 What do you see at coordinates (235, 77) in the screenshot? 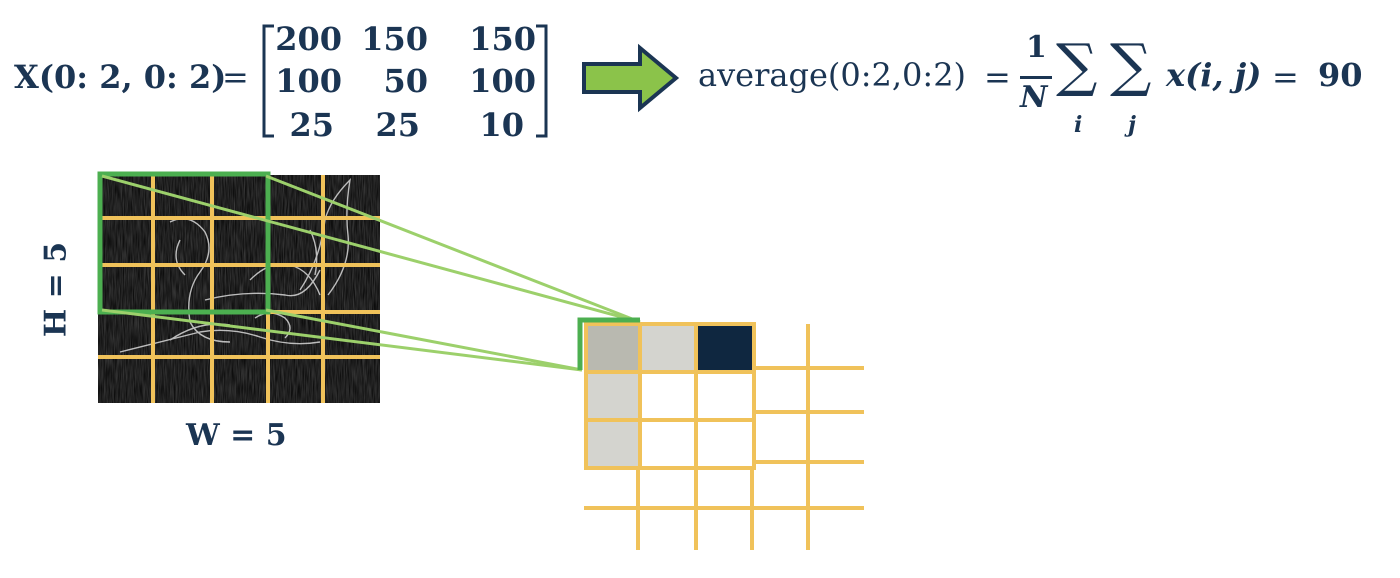
I see `equals-sign: =` at bounding box center [235, 77].